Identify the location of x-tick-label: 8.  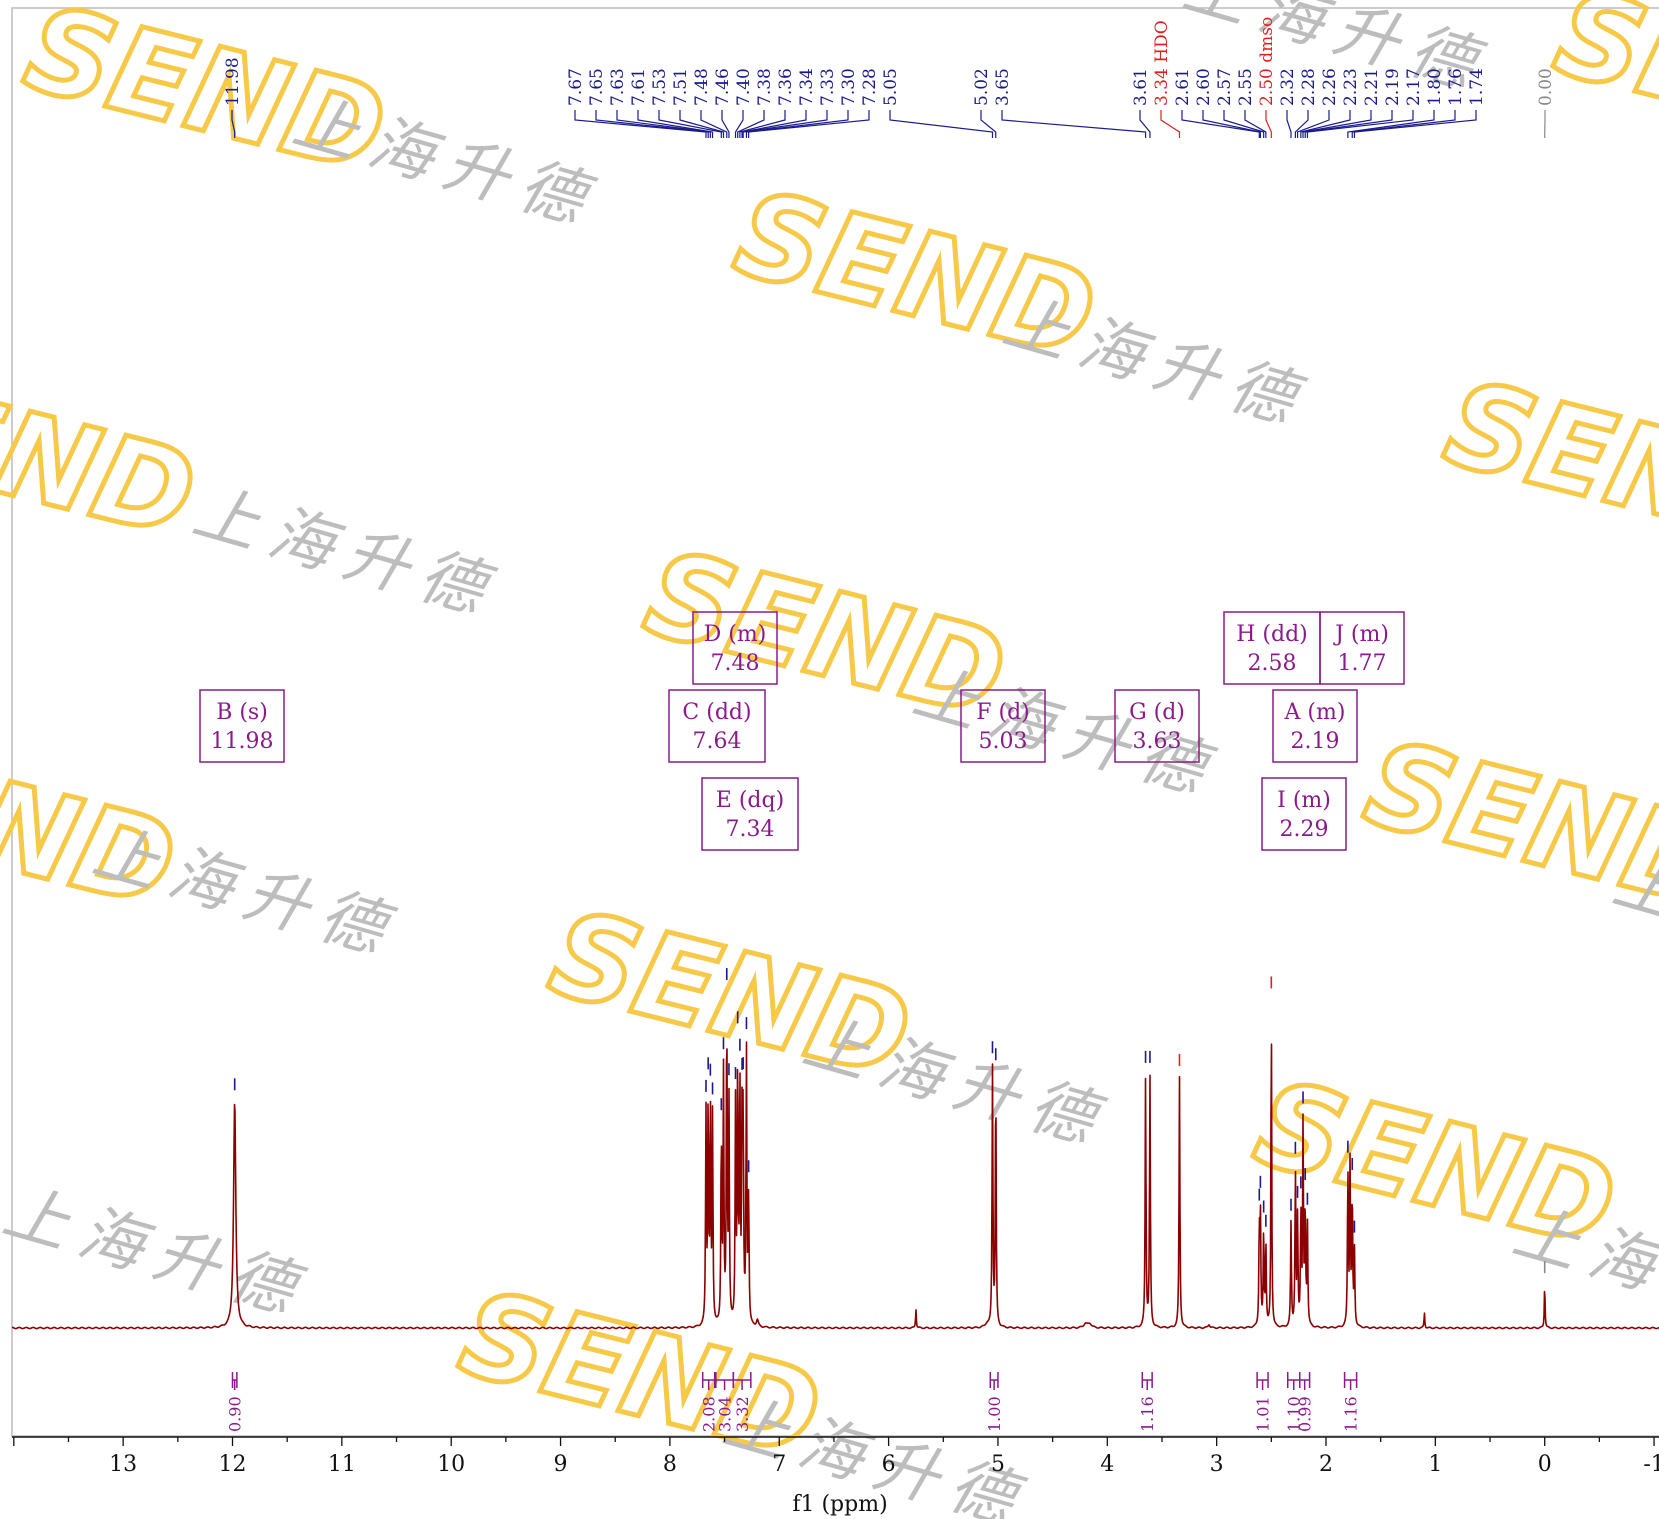
(670, 1464).